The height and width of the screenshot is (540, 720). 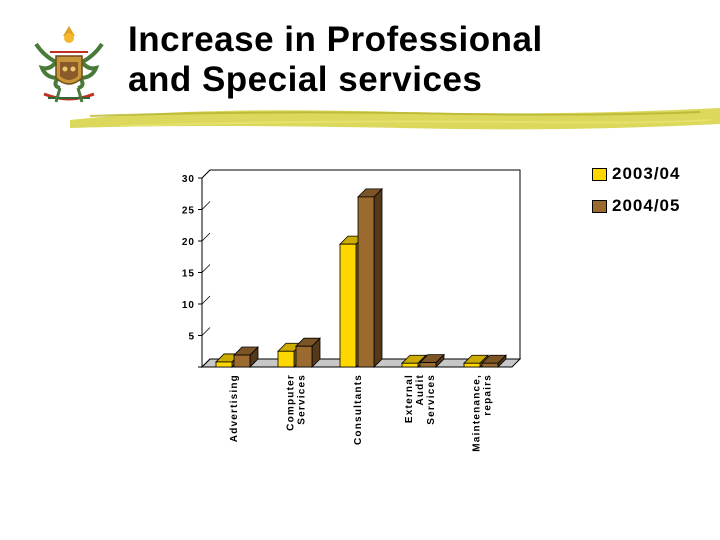 I want to click on x-tick-label: Advertising, so click(x=234, y=408).